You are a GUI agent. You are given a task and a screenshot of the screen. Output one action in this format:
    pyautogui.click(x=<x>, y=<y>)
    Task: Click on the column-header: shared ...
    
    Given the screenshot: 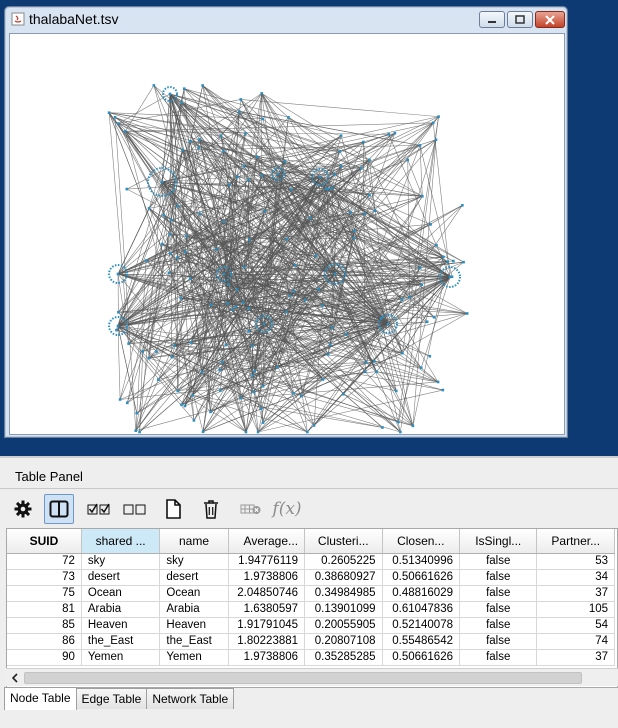 What is the action you would take?
    pyautogui.click(x=121, y=541)
    